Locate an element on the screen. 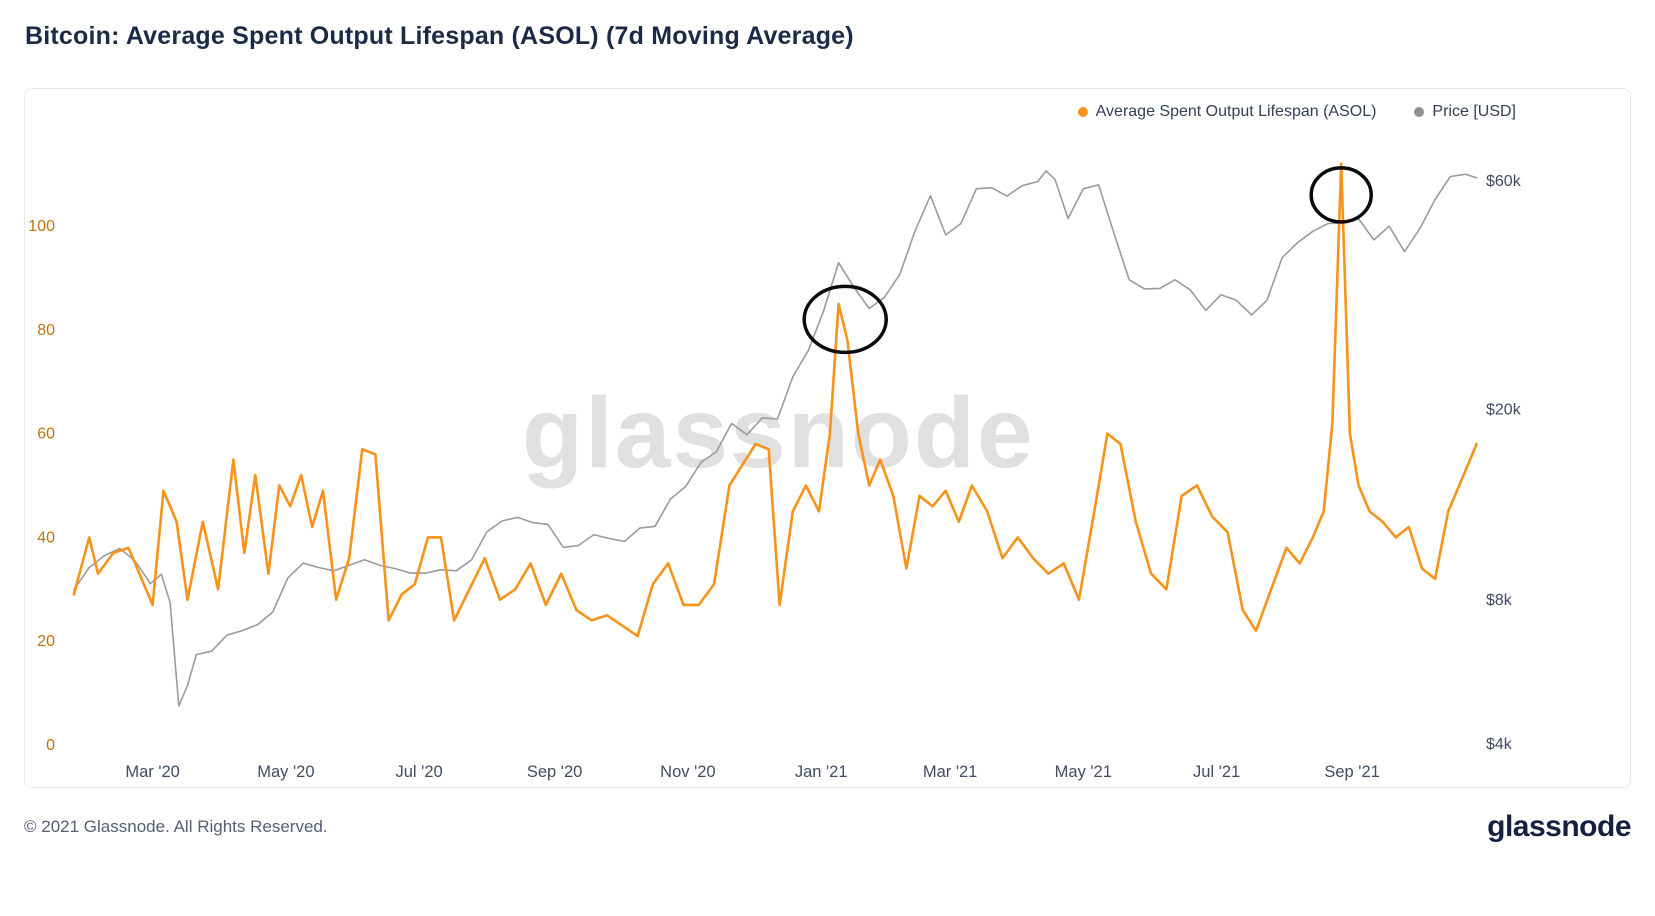 The height and width of the screenshot is (916, 1655). left-axis-tick-label: 40 is located at coordinates (46, 537).